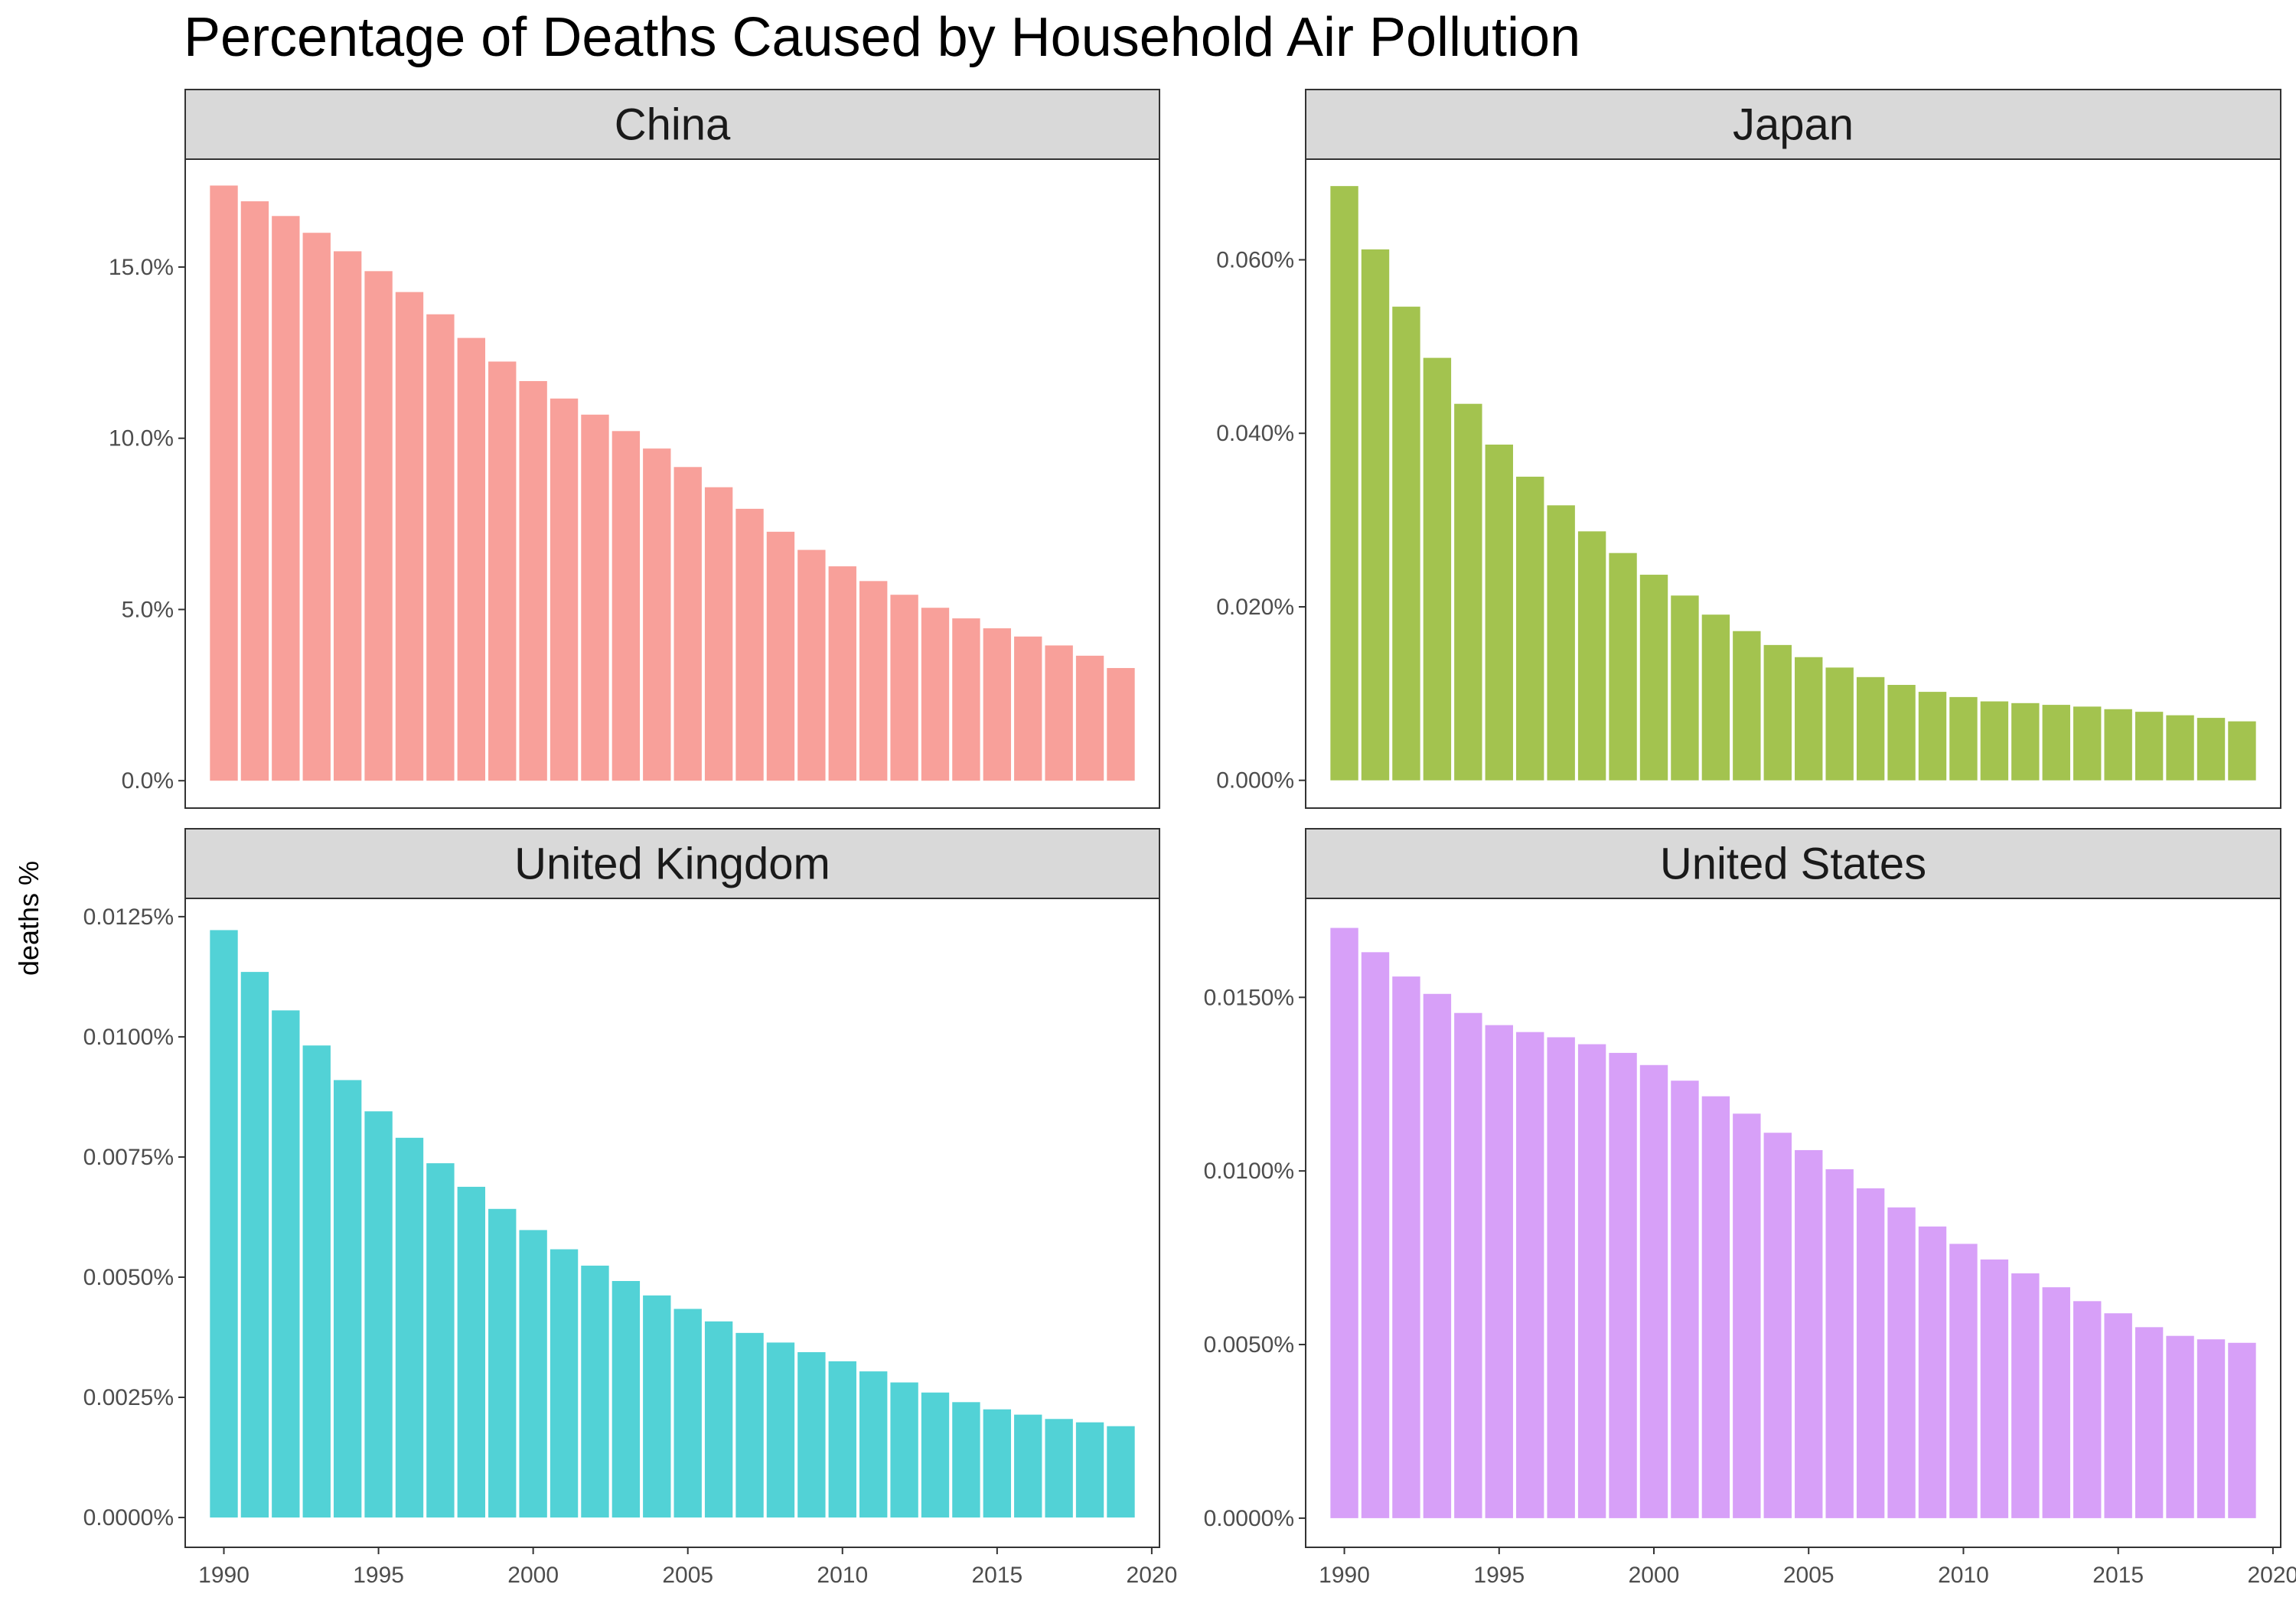 The height and width of the screenshot is (1607, 2296). I want to click on bar-united-kingdom-2017, so click(1059, 1468).